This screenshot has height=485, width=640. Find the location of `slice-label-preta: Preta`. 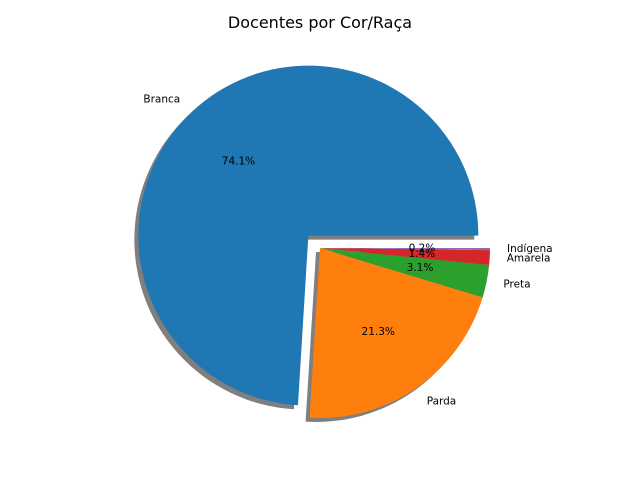

slice-label-preta: Preta is located at coordinates (516, 285).